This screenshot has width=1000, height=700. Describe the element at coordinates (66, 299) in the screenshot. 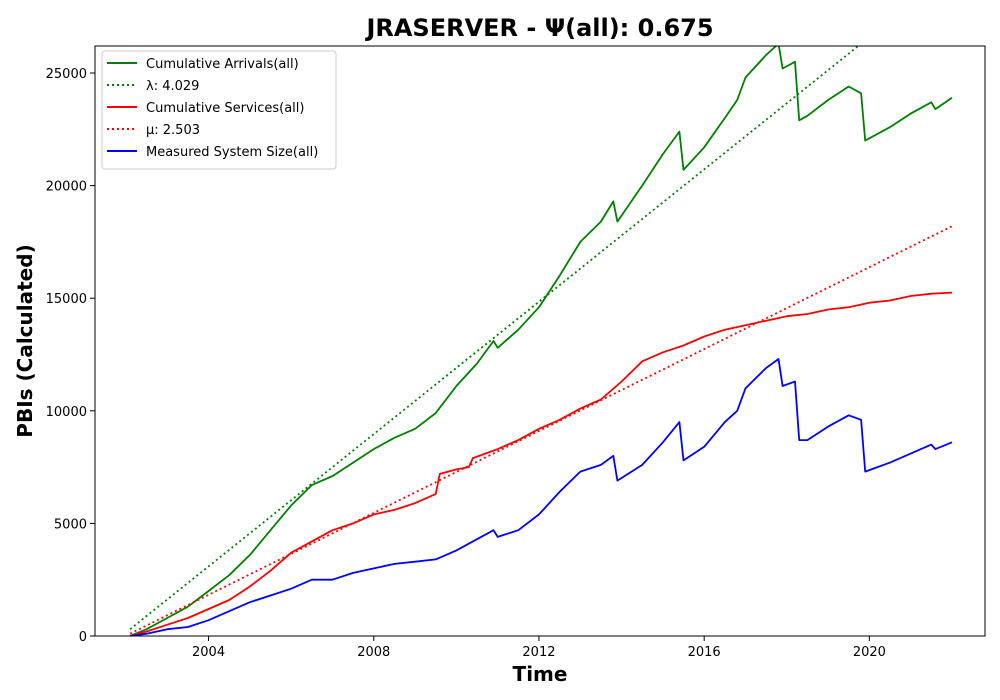

I see `y-tick-label: 15000` at that location.